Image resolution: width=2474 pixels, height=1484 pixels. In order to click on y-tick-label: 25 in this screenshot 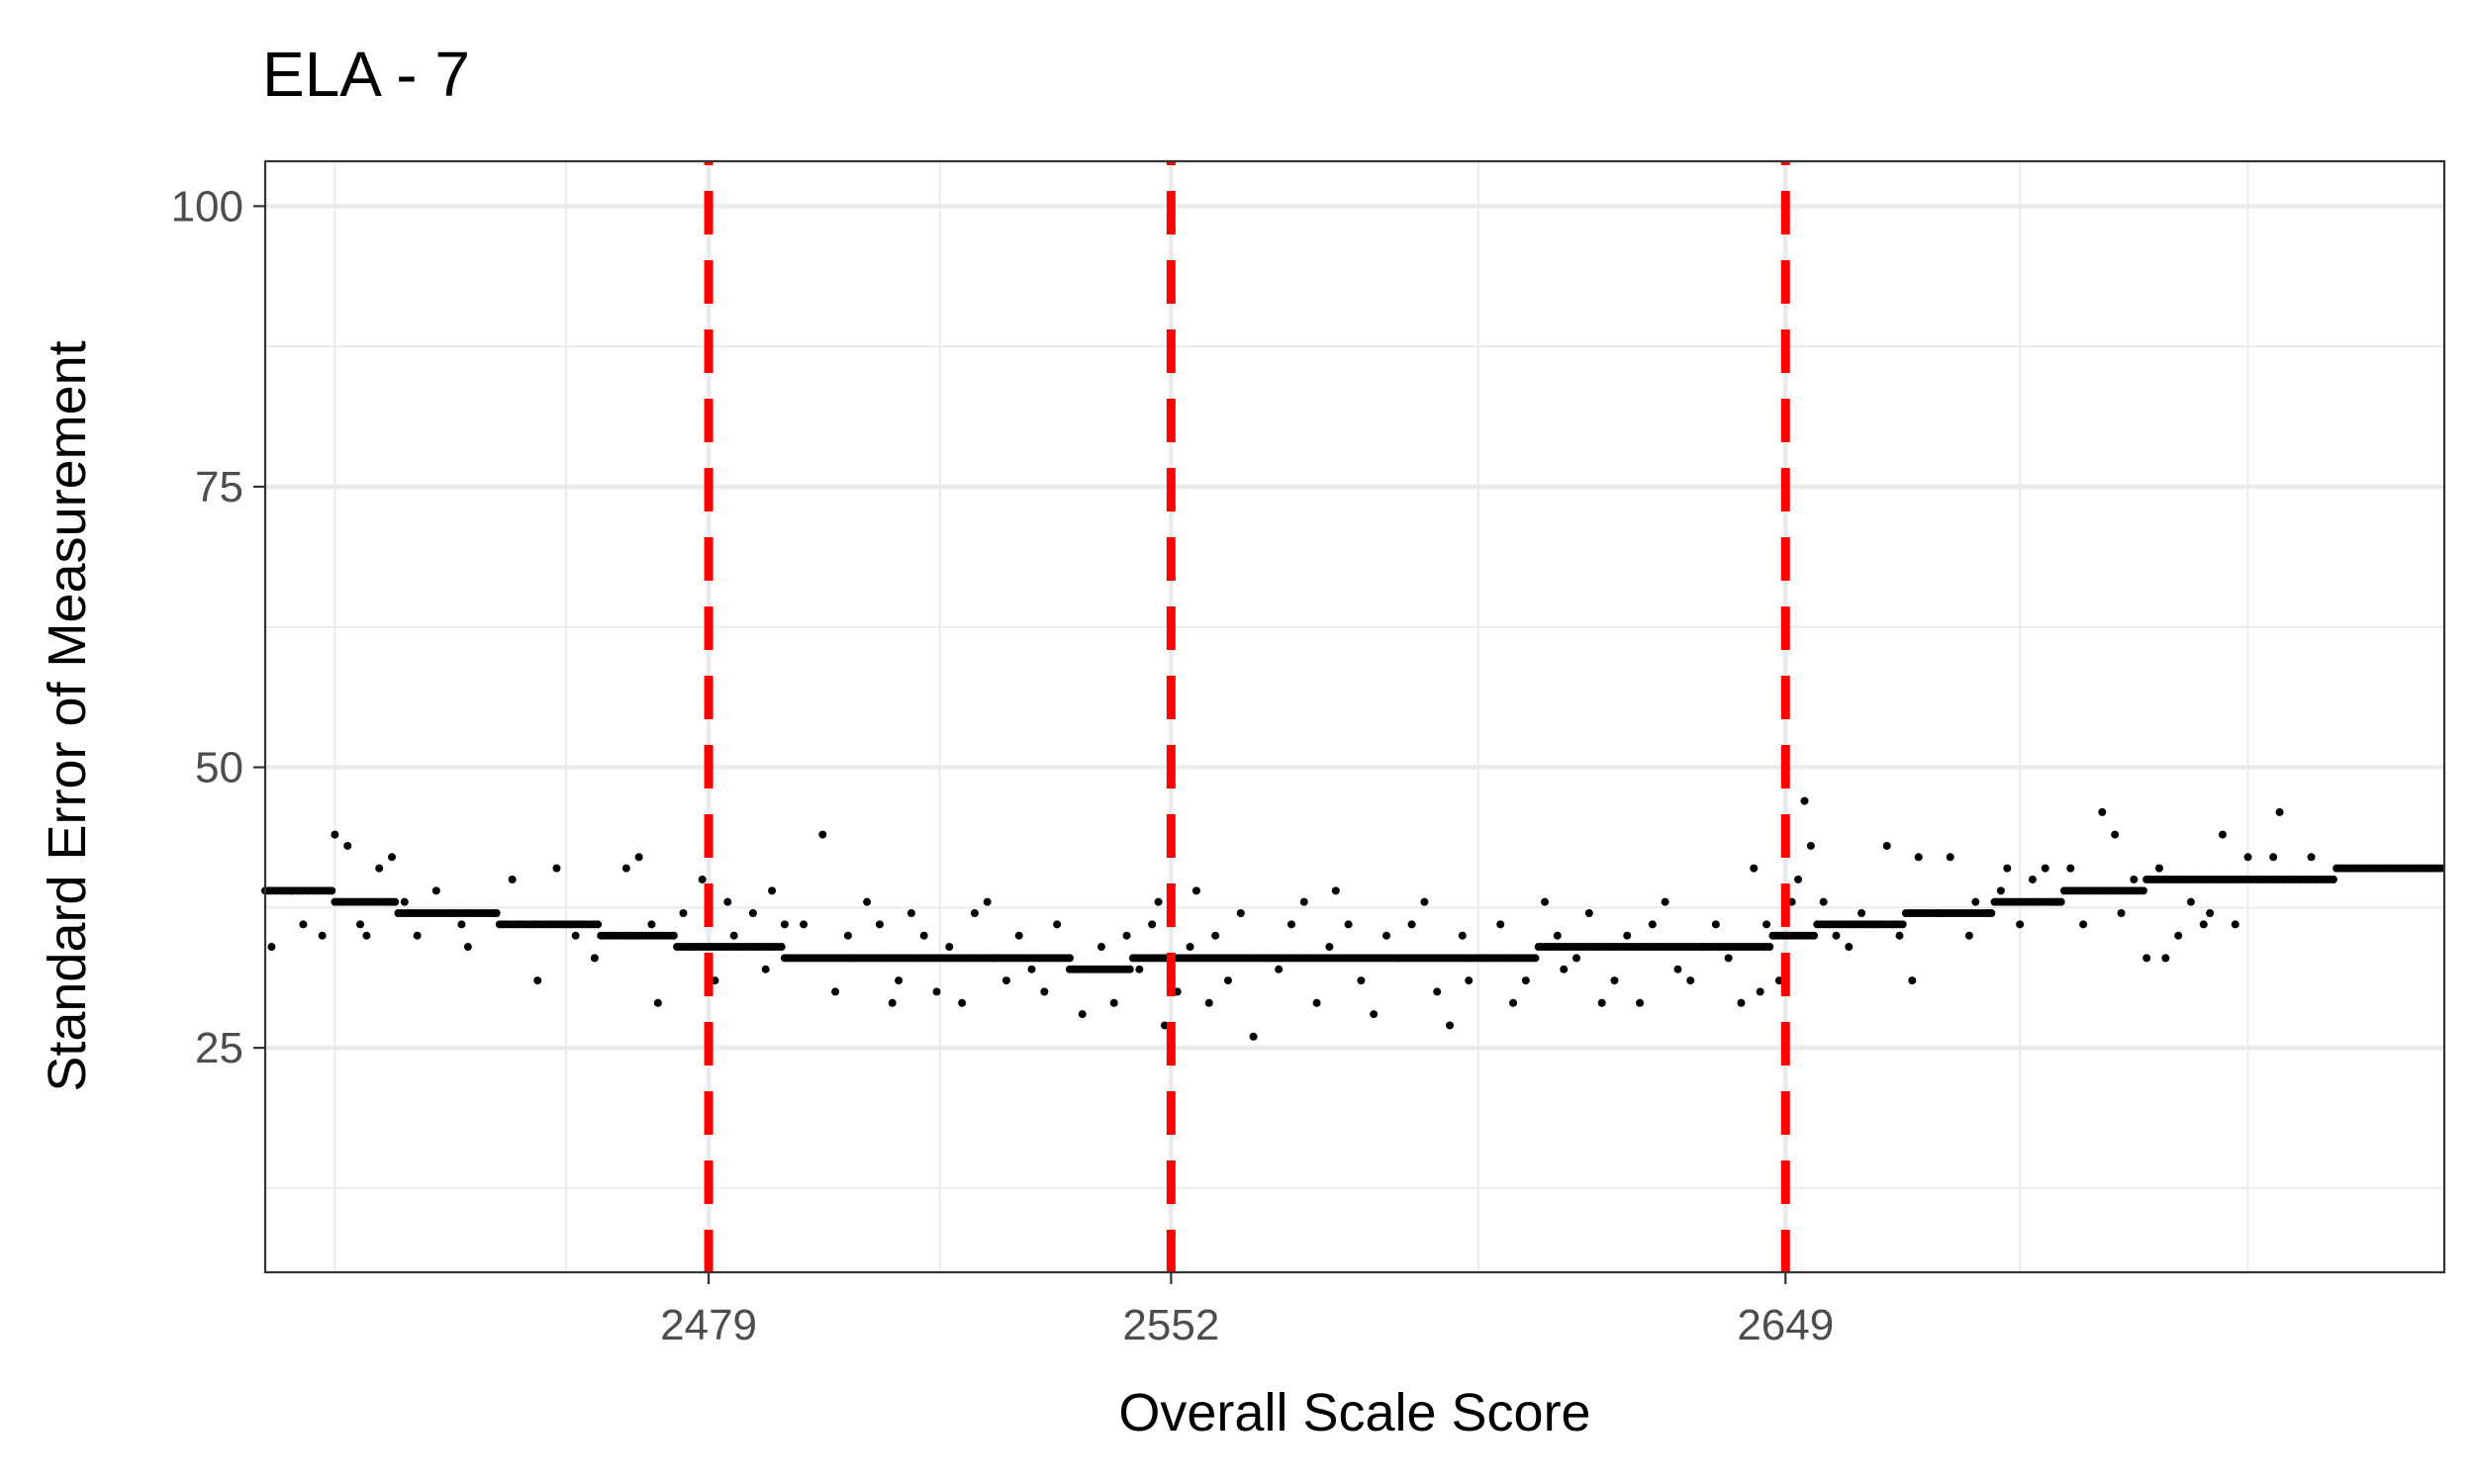, I will do `click(219, 1048)`.